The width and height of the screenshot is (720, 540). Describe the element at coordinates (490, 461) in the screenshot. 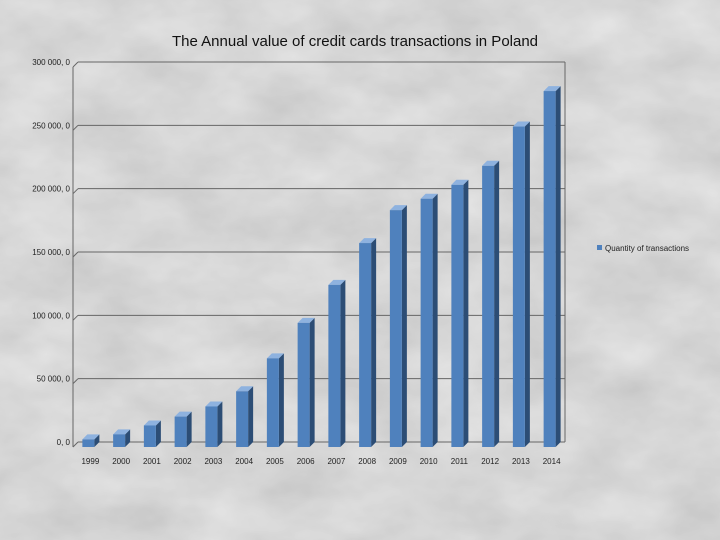

I see `x-tick-label: 2012` at that location.